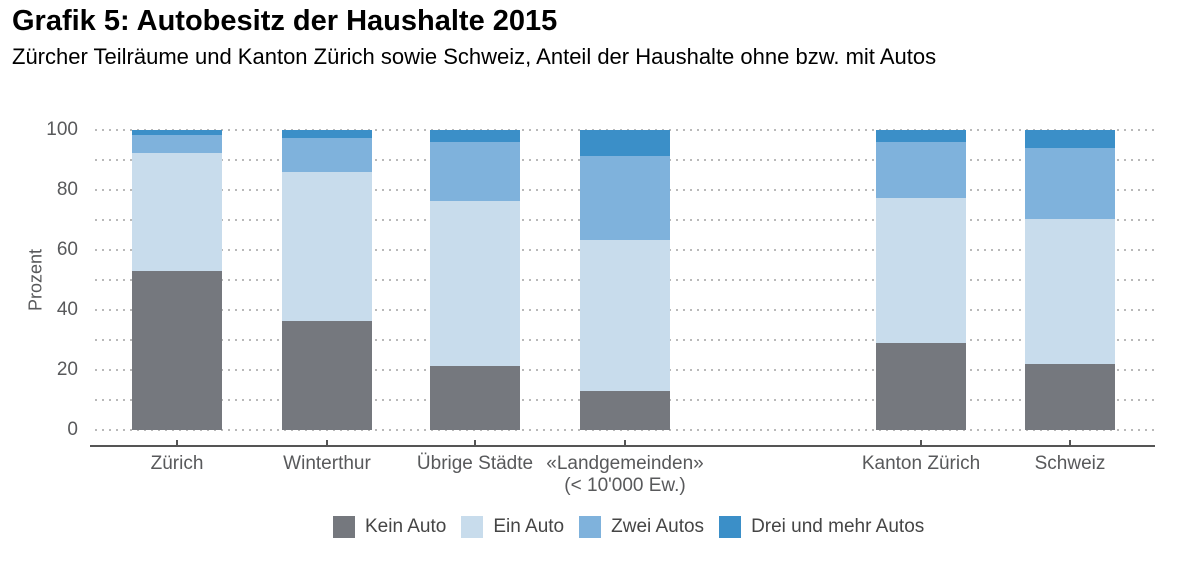 This screenshot has height=570, width=1200. I want to click on gridline, so click(625, 430).